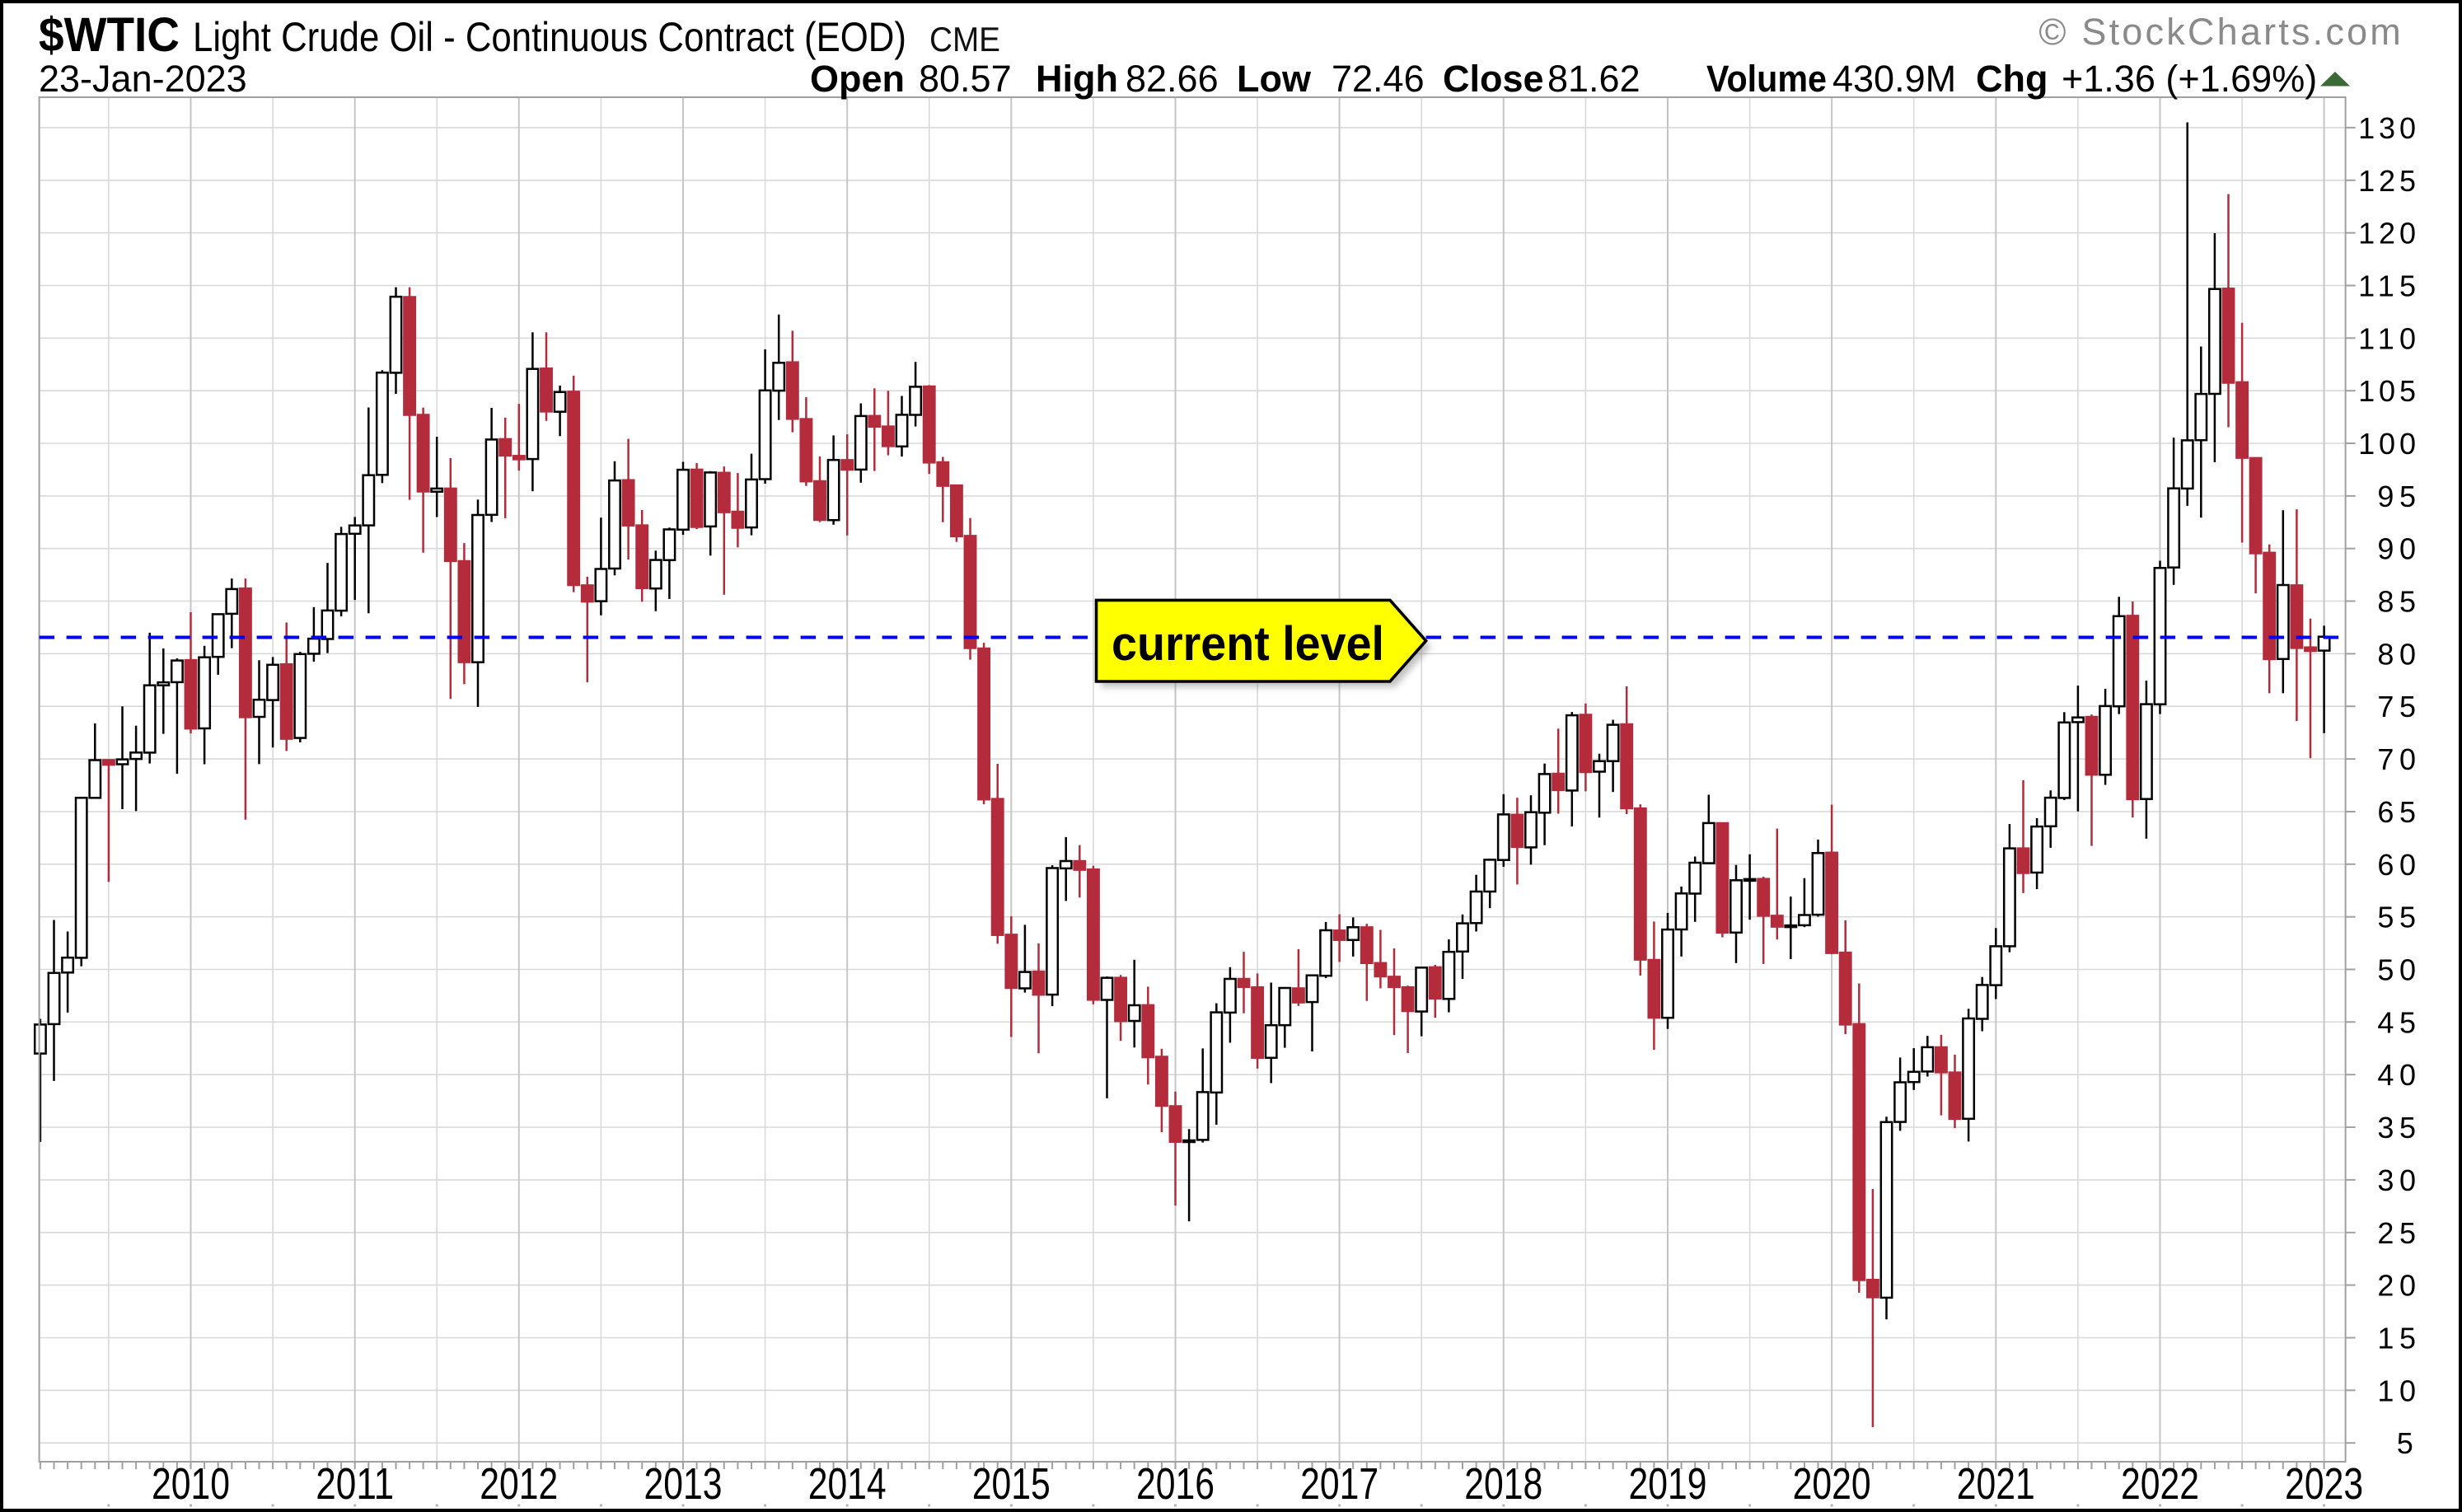 The width and height of the screenshot is (2462, 1512). What do you see at coordinates (2387, 391) in the screenshot?
I see `svg-text: 105` at bounding box center [2387, 391].